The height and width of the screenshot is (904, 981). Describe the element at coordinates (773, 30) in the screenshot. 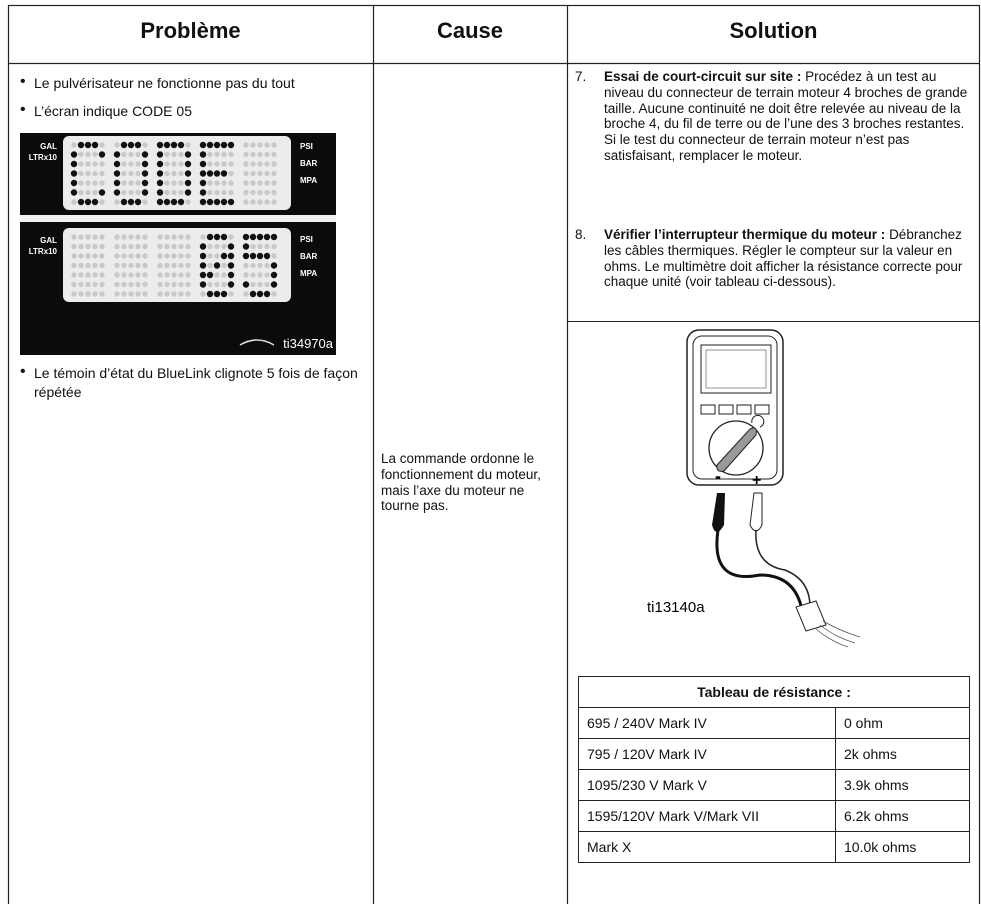

I see `header-solution: Solution` at that location.